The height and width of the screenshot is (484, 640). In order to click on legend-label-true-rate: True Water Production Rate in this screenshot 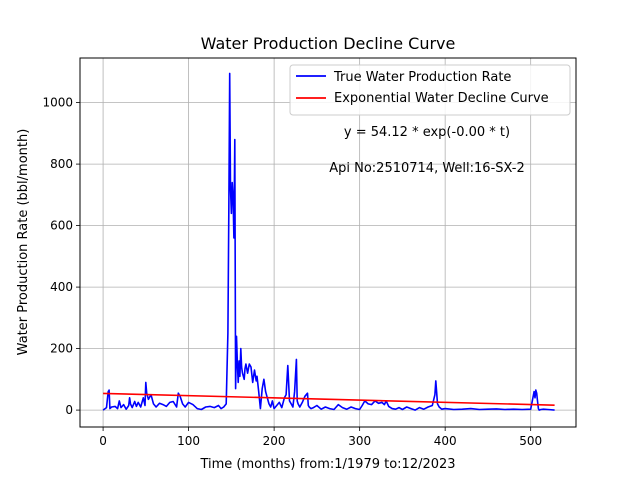, I will do `click(422, 77)`.